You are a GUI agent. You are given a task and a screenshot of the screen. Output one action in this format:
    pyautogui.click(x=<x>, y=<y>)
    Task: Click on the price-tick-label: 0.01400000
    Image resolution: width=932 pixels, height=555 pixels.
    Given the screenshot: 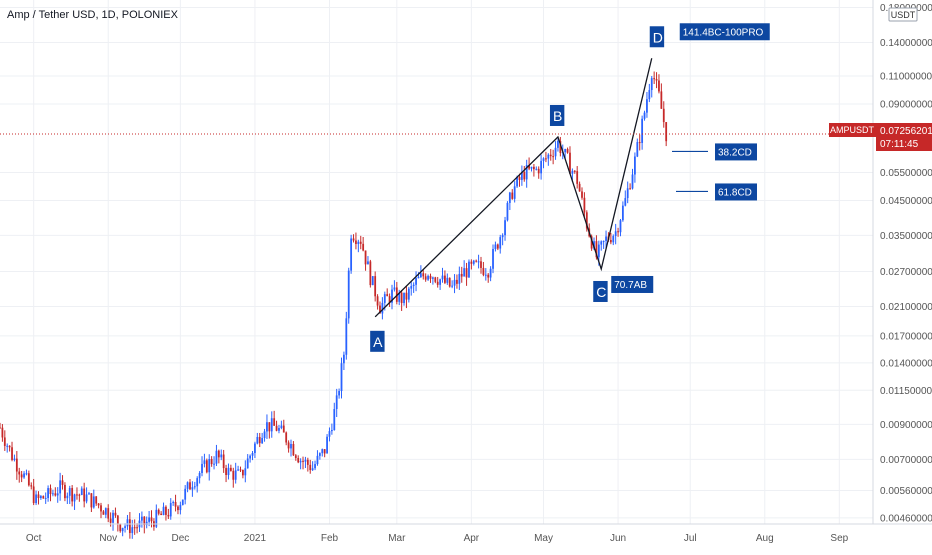 What is the action you would take?
    pyautogui.click(x=906, y=363)
    